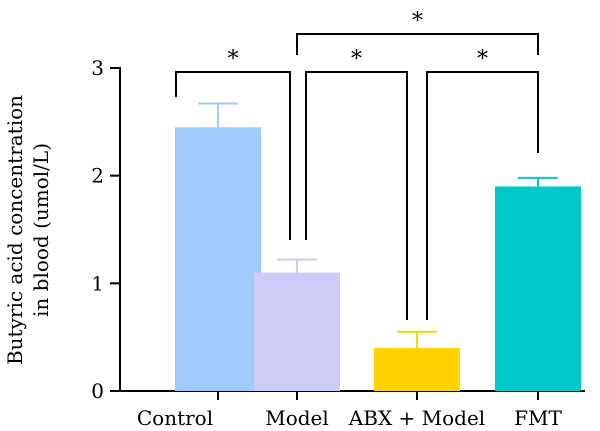 This screenshot has width=600, height=431. I want to click on y-tick-label-1: 1, so click(97, 283).